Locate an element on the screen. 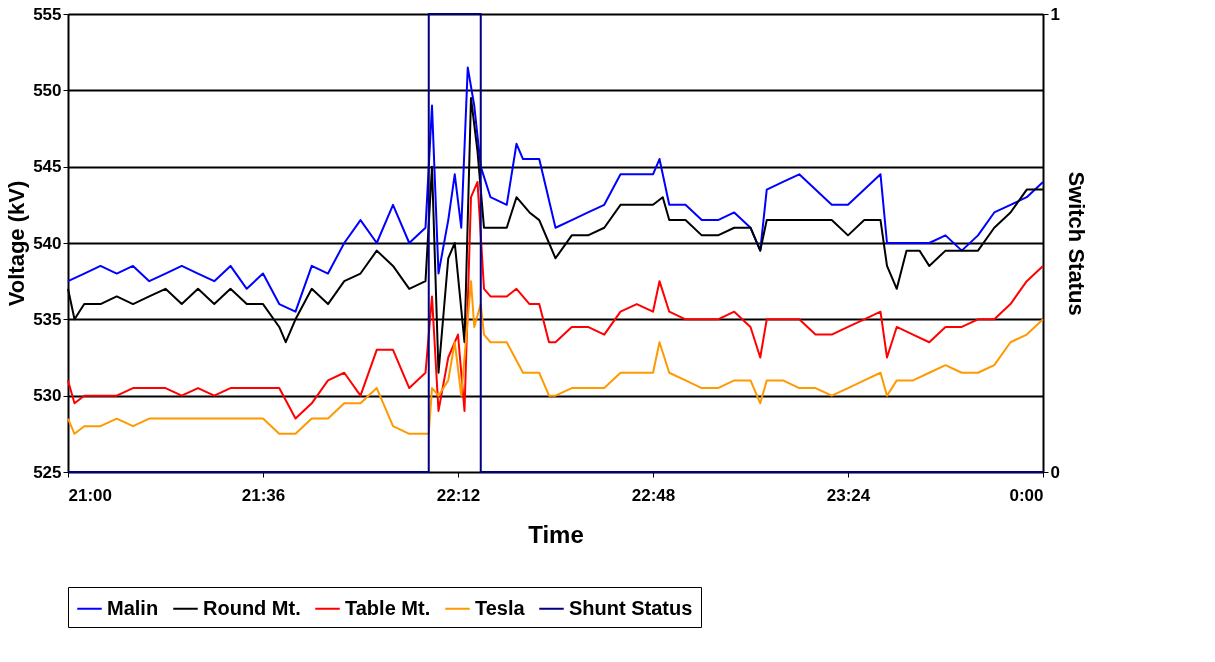  y-tick-label: 540 is located at coordinates (47, 243).